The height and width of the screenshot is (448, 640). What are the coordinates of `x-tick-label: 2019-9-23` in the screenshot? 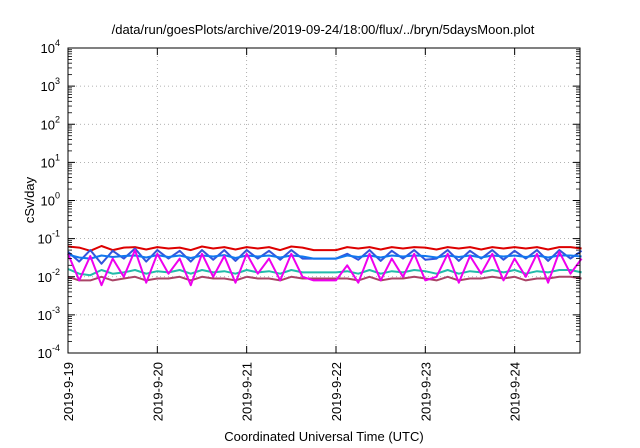 It's located at (425, 391).